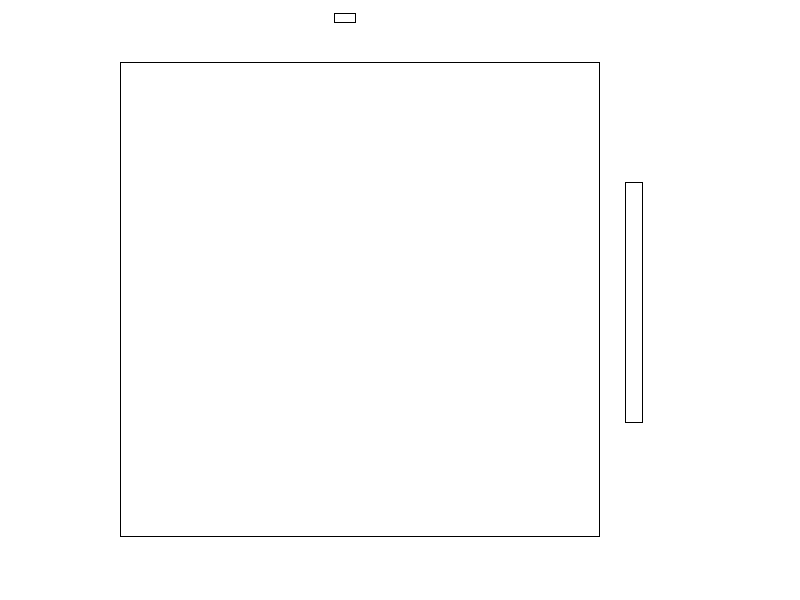  What do you see at coordinates (345, 18) in the screenshot?
I see `title-box` at bounding box center [345, 18].